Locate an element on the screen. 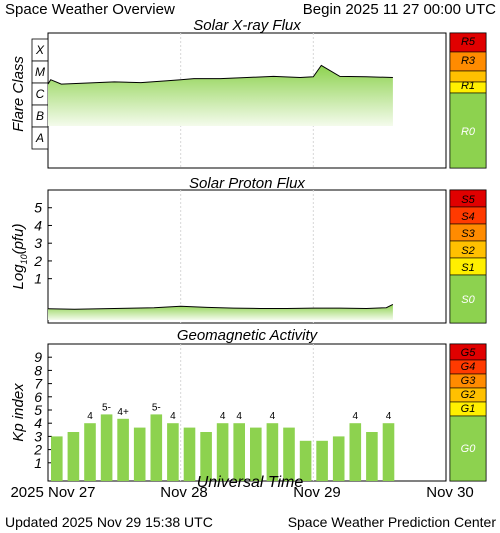 This screenshot has height=533, width=500. begin-time: Begin 2025 11 27 00:00 UTC is located at coordinates (399, 9).